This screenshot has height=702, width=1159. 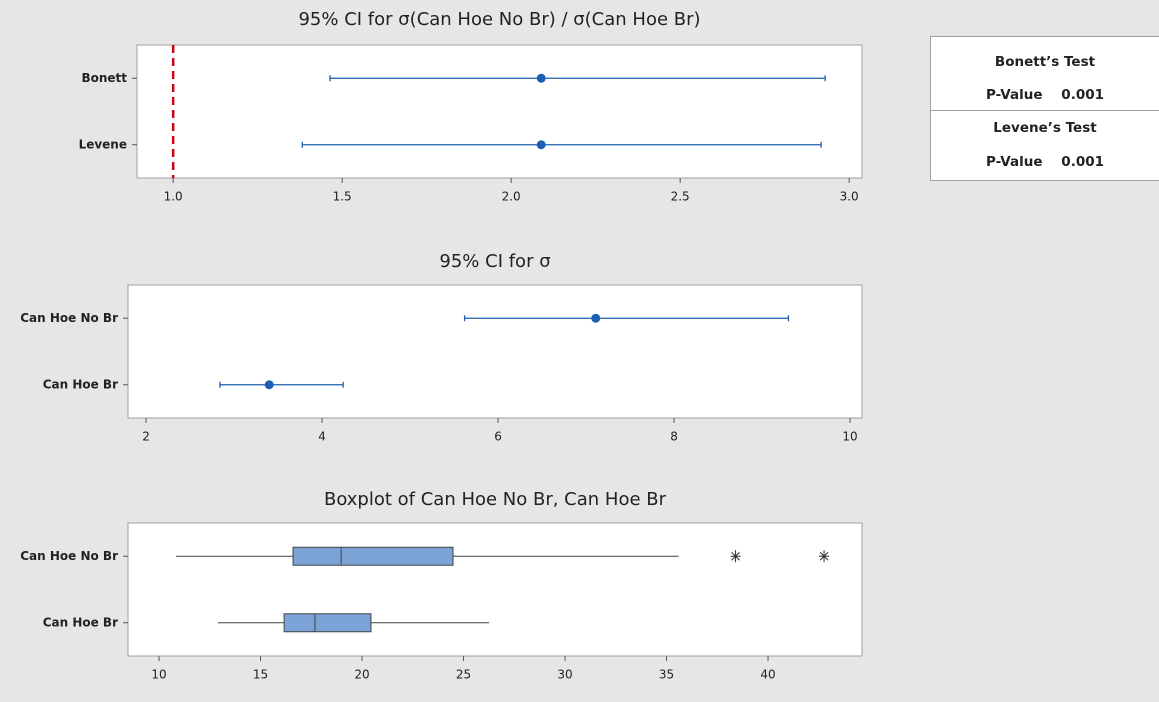 What do you see at coordinates (1045, 128) in the screenshot?
I see `test-name: Levene’s Test` at bounding box center [1045, 128].